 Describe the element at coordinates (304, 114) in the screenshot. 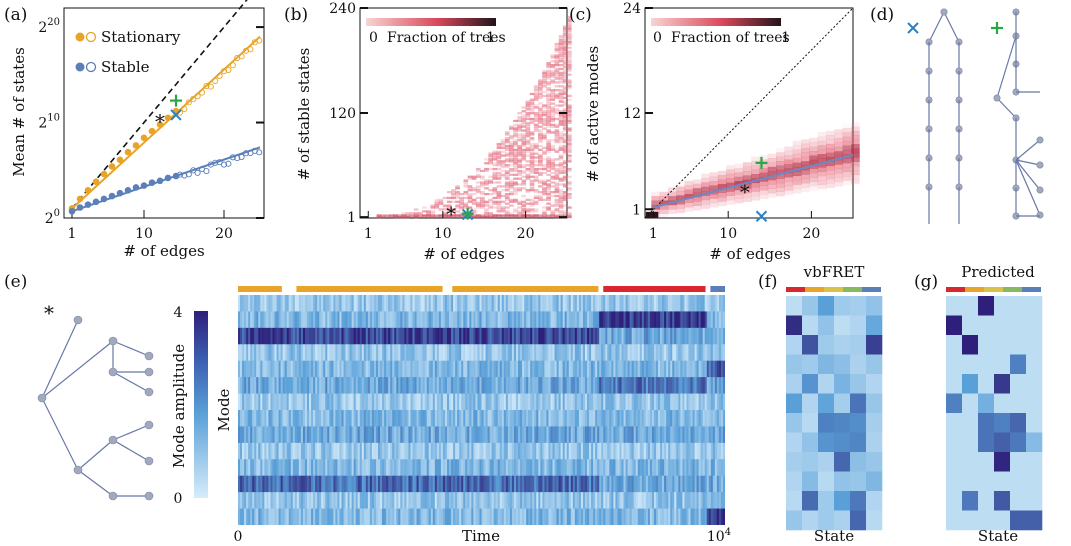

I see `y-axis-label-b: # of stable states` at that location.